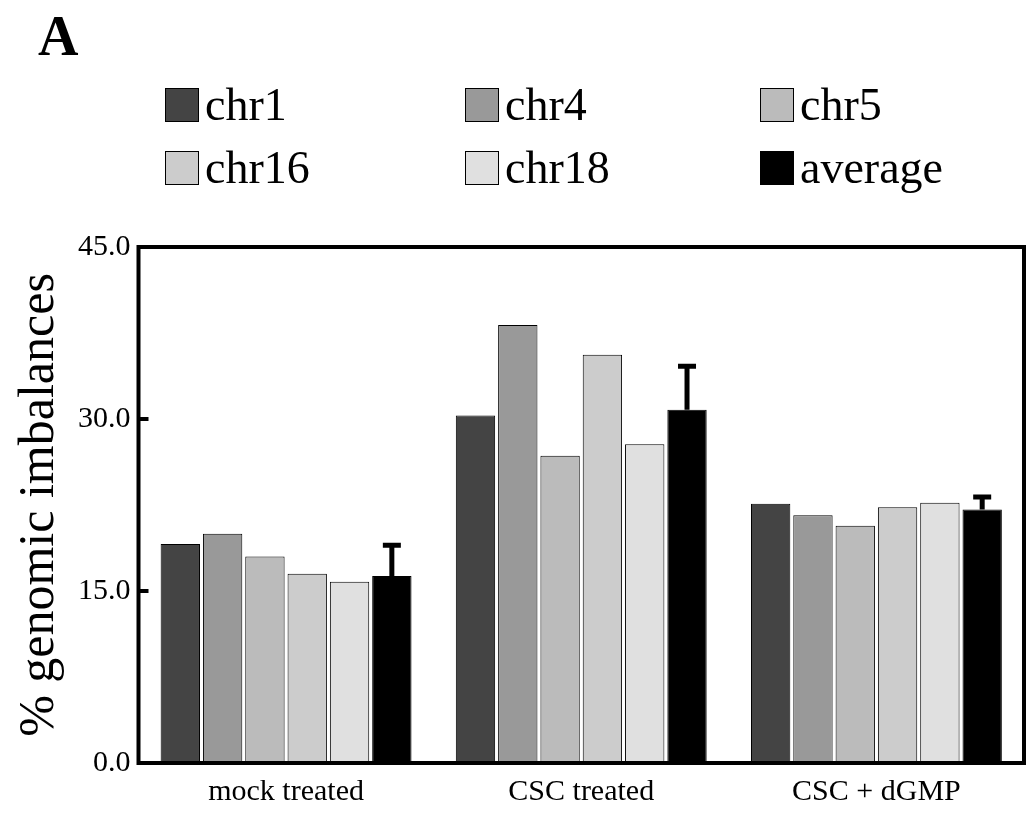 Image resolution: width=1030 pixels, height=817 pixels. Describe the element at coordinates (104, 244) in the screenshot. I see `y-tick-label: 45.0` at that location.